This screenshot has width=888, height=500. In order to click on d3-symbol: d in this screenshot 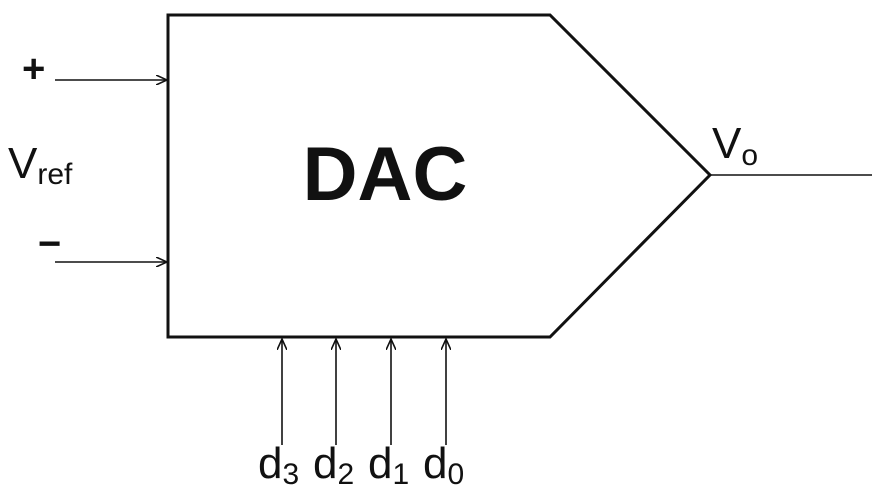, I will do `click(270, 463)`.